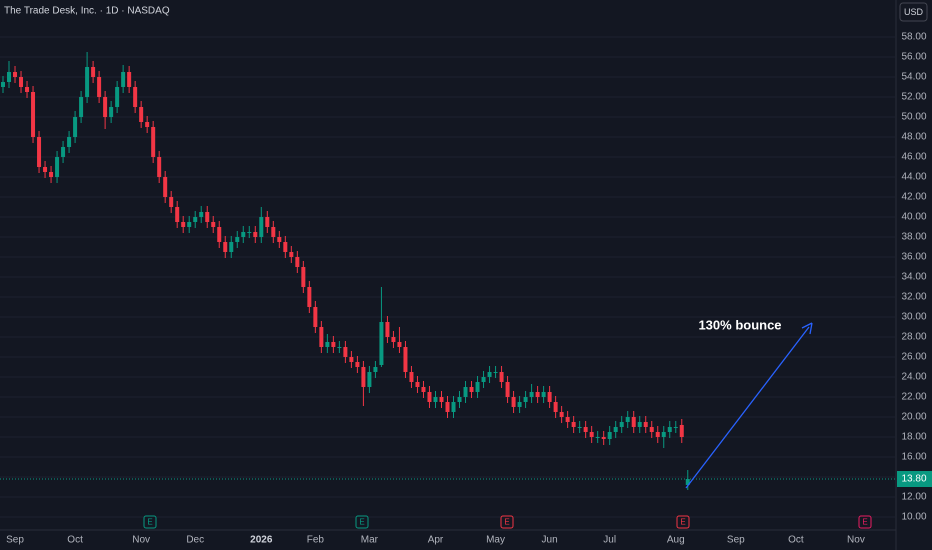 Image resolution: width=932 pixels, height=550 pixels. I want to click on last-price-label: 13.80, so click(913, 479).